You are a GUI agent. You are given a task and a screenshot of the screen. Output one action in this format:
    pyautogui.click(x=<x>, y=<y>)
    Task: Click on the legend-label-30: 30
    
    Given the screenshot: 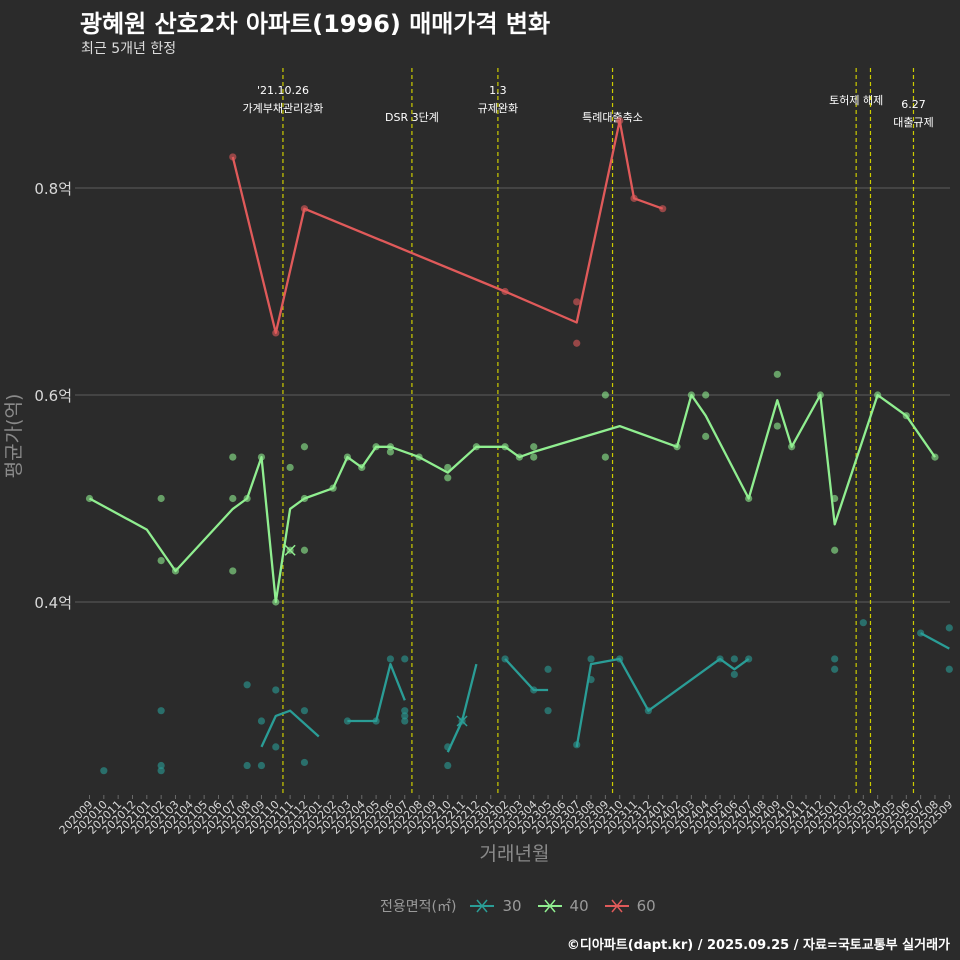 What is the action you would take?
    pyautogui.click(x=512, y=906)
    